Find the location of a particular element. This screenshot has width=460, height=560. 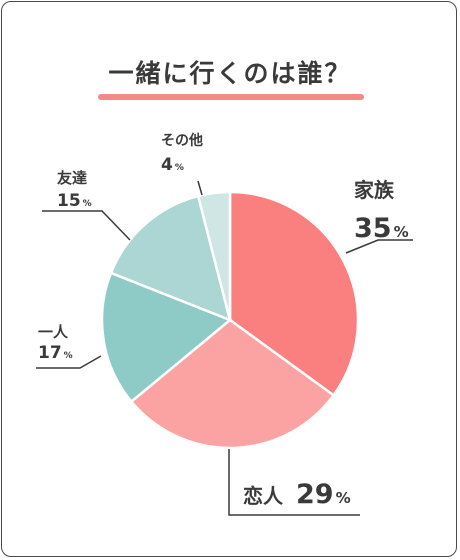

slice-value-2: 17% is located at coordinates (55, 353).